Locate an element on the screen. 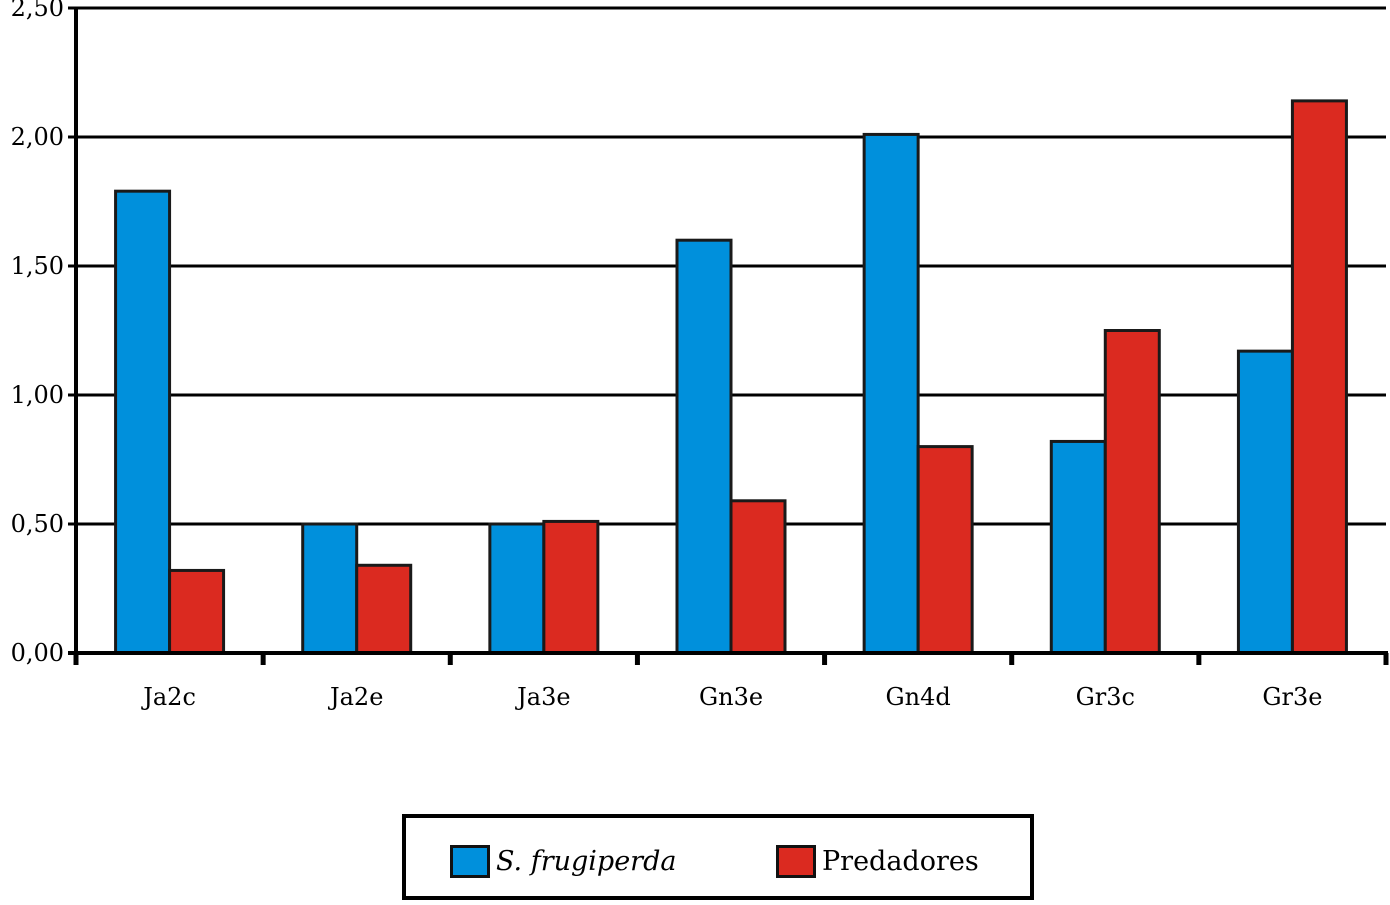  bar-series-1-ja2c is located at coordinates (143, 422).